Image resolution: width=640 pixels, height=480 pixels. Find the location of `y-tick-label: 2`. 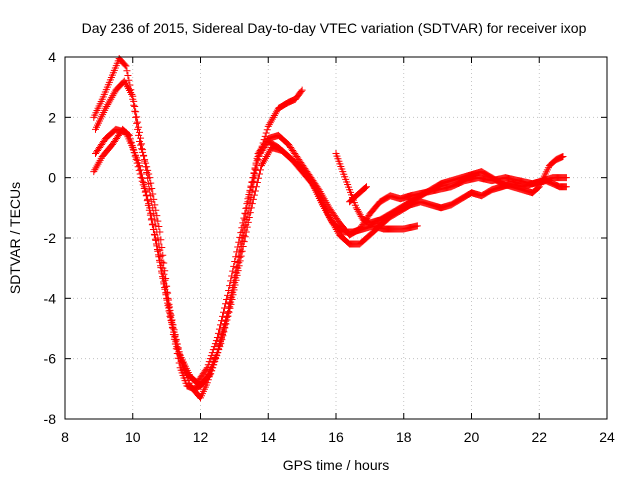

y-tick-label: 2 is located at coordinates (52, 117).